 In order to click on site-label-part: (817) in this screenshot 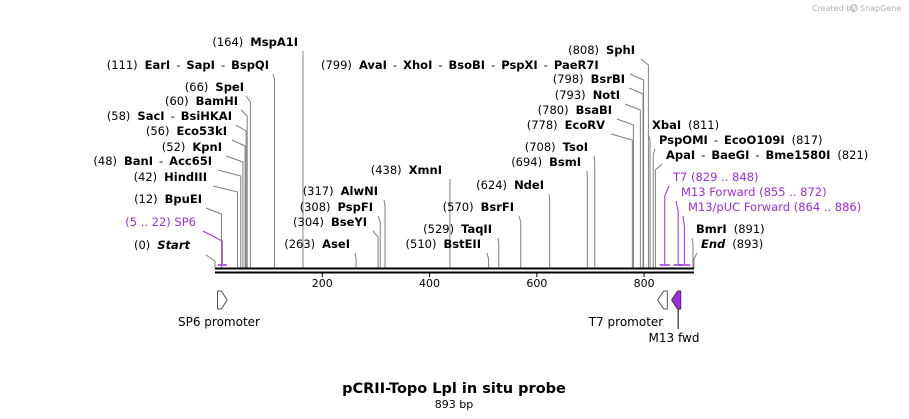, I will do `click(807, 140)`.